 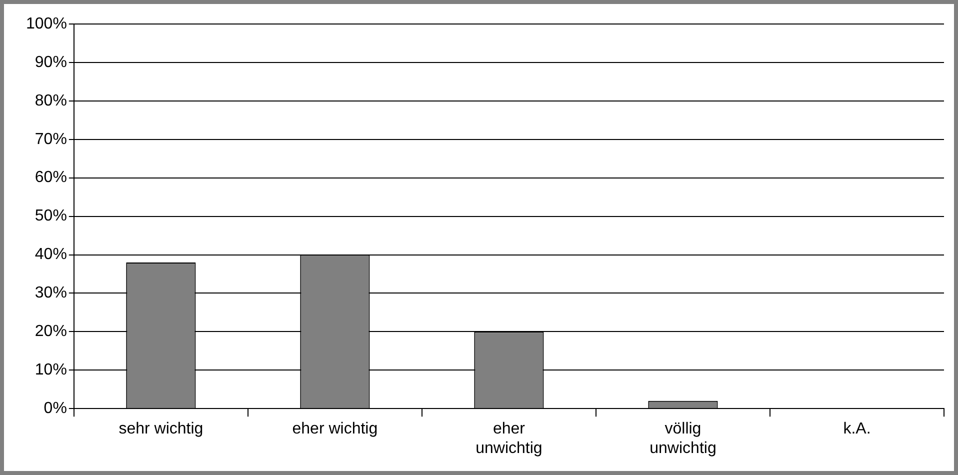 What do you see at coordinates (55, 409) in the screenshot?
I see `y-tick-label: 0%` at bounding box center [55, 409].